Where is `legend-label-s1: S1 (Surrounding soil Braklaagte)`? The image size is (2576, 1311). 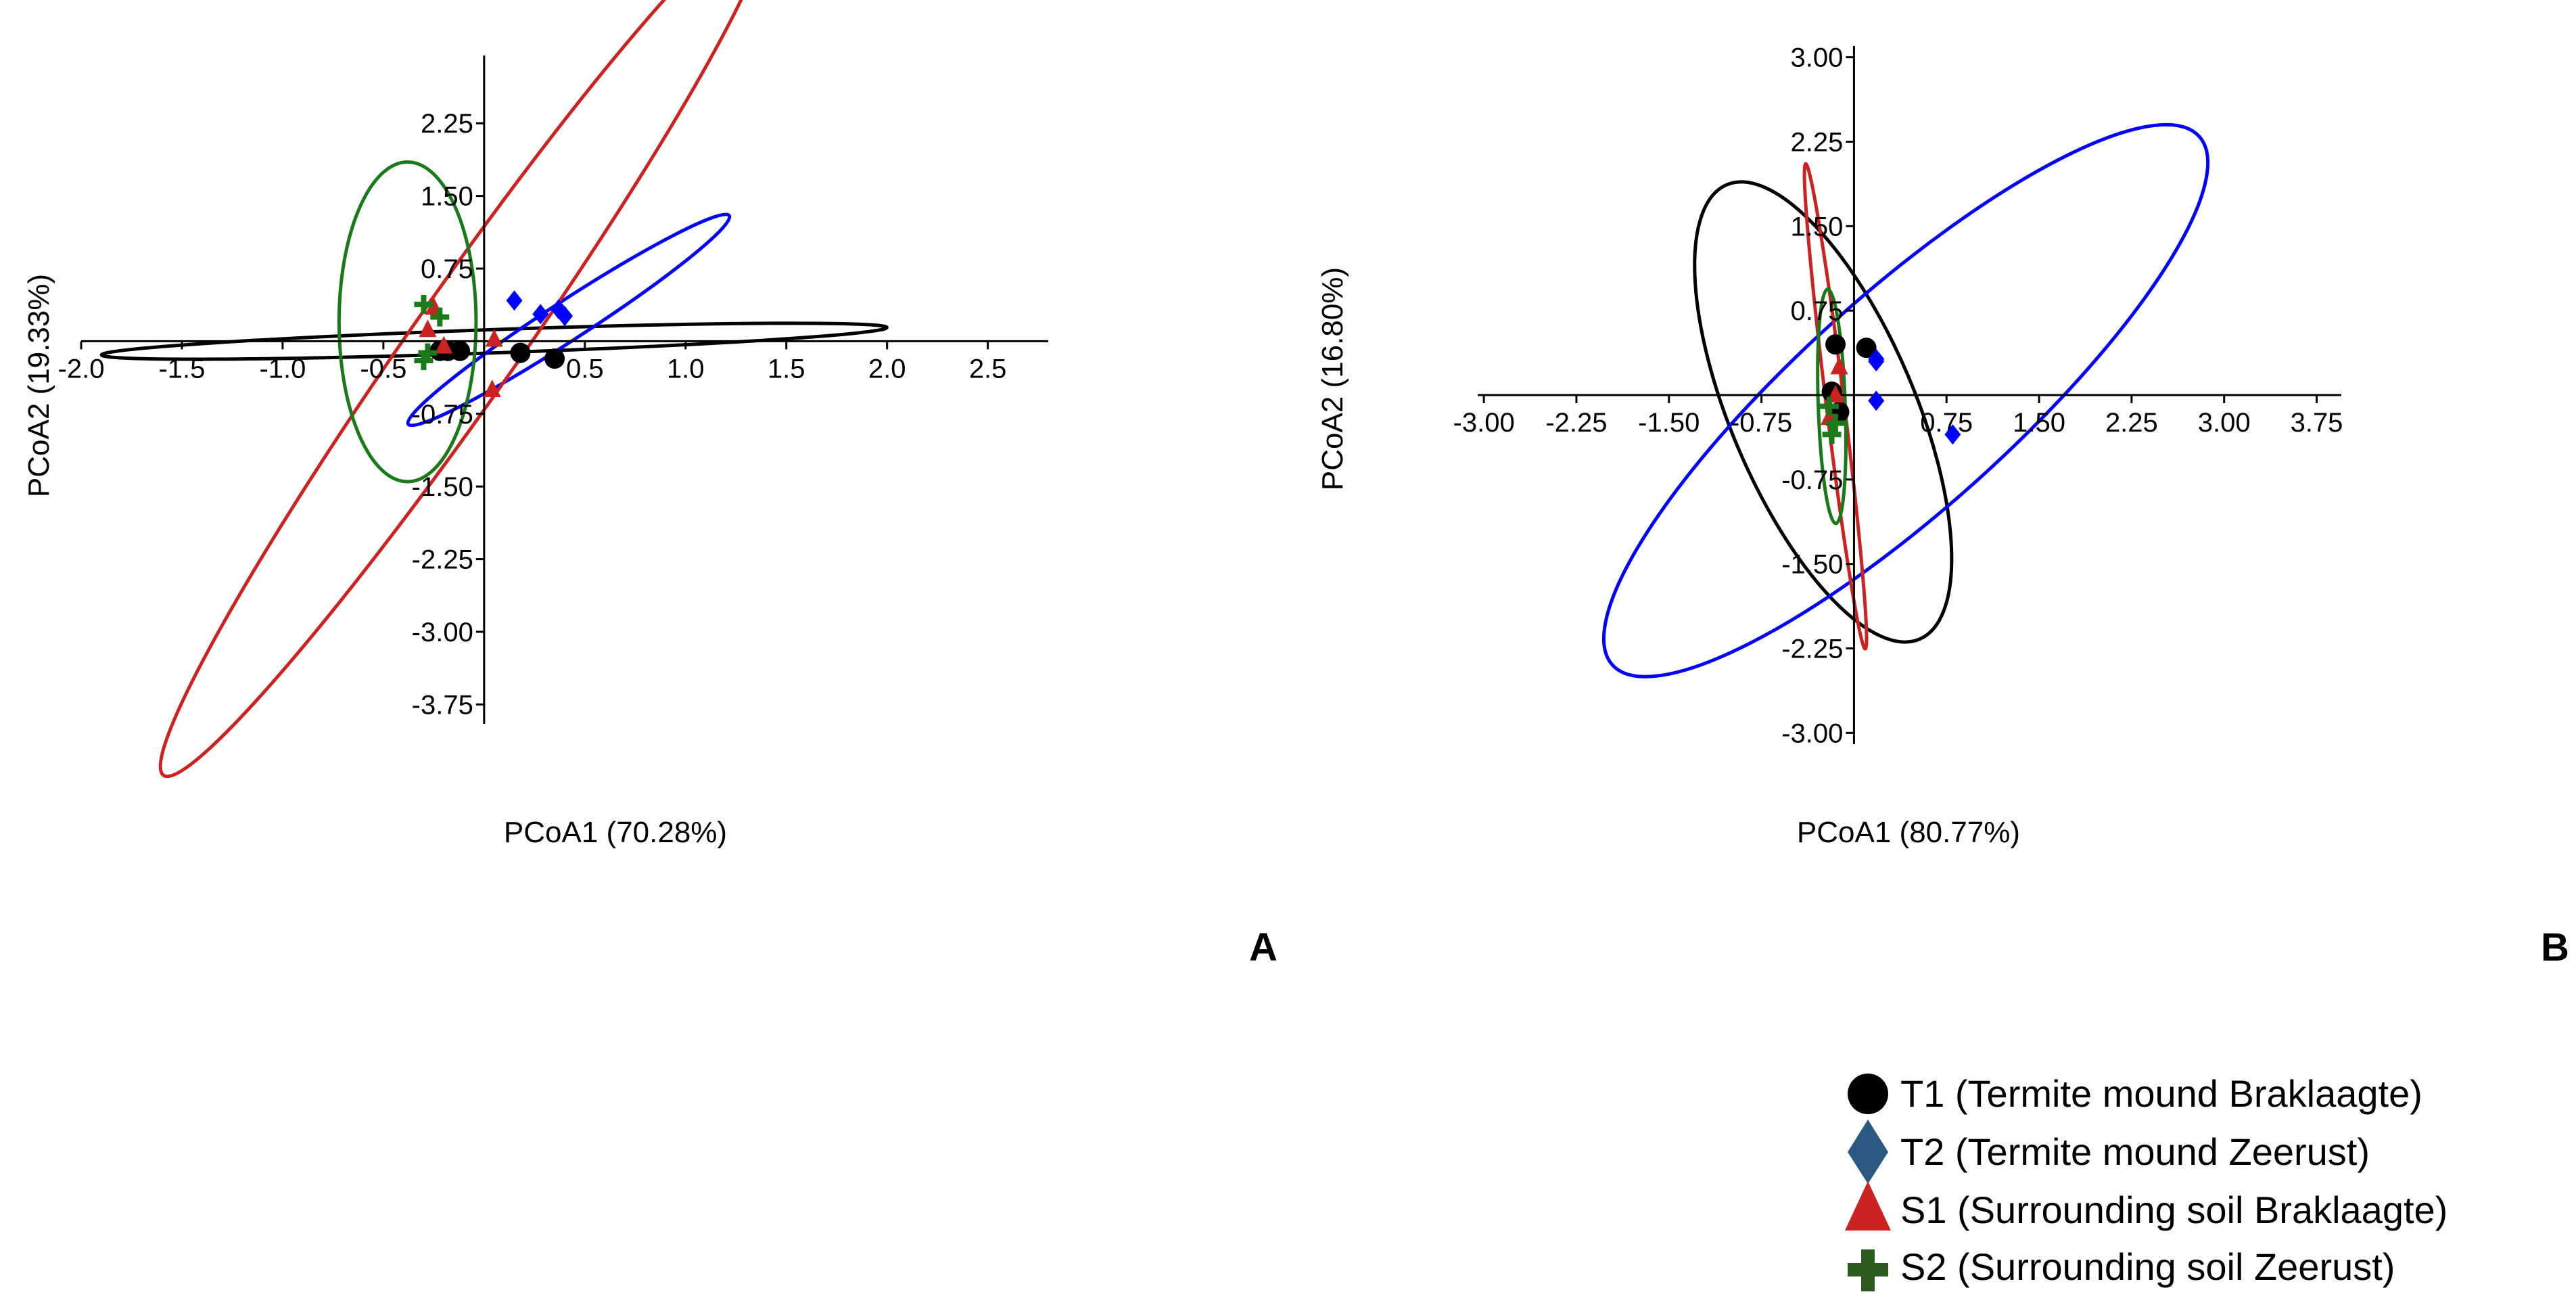 legend-label-s1: S1 (Surrounding soil Braklaagte) is located at coordinates (2174, 1210).